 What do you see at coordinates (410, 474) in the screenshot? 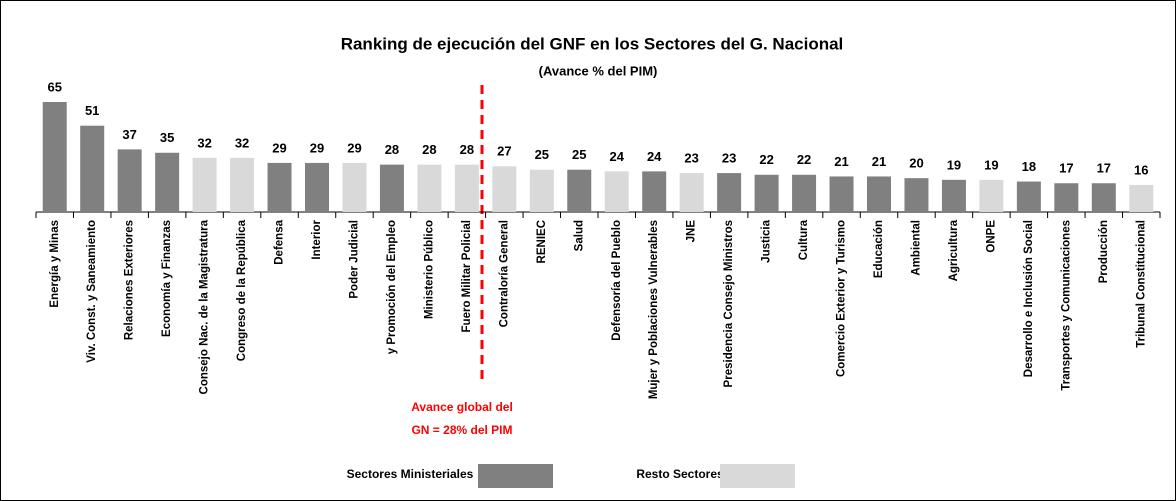
I see `legend-label: Sectores Ministeriales` at bounding box center [410, 474].